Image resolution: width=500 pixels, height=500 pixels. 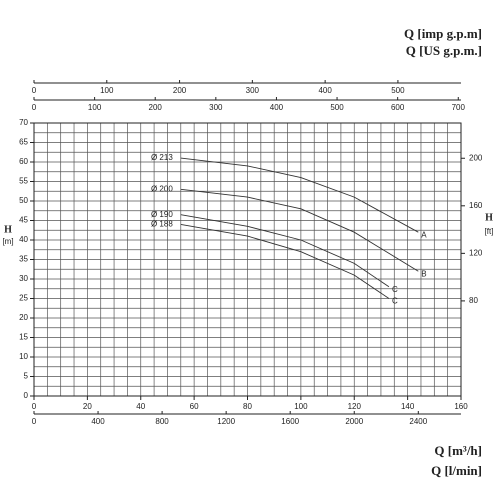 I want to click on x-tick-label: 20, so click(x=87, y=406).